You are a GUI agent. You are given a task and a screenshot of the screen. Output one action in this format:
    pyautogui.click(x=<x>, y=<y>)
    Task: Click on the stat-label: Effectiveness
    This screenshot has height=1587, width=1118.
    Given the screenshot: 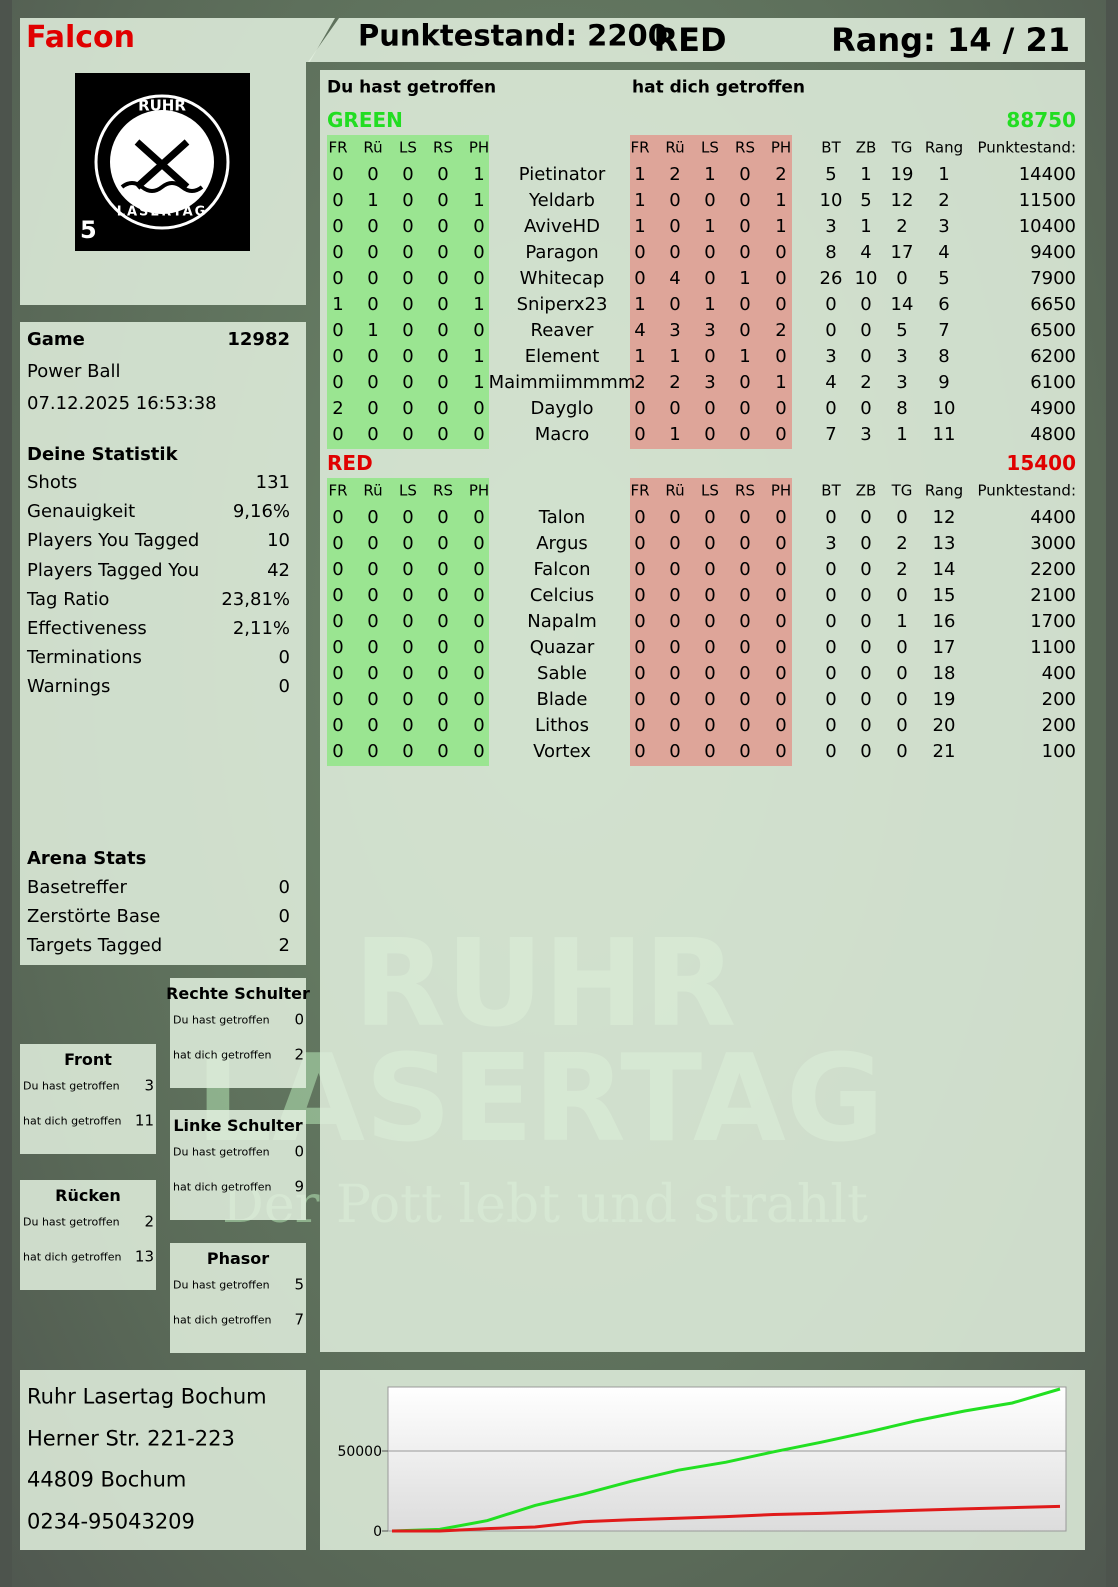 What is the action you would take?
    pyautogui.click(x=87, y=628)
    